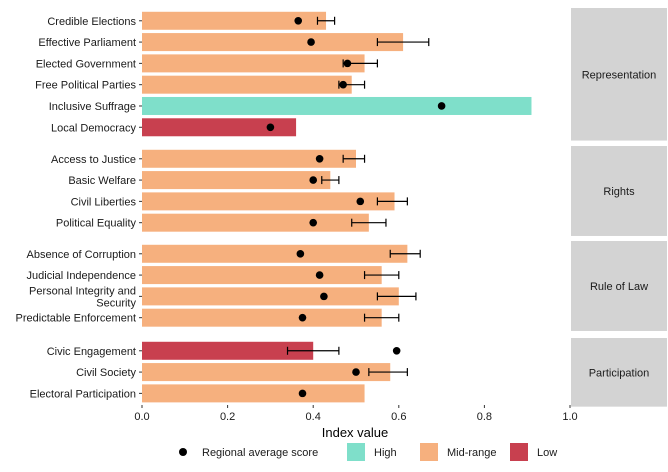 Image resolution: width=668 pixels, height=472 pixels. I want to click on bar-personal-integrity-and-security, so click(270, 296).